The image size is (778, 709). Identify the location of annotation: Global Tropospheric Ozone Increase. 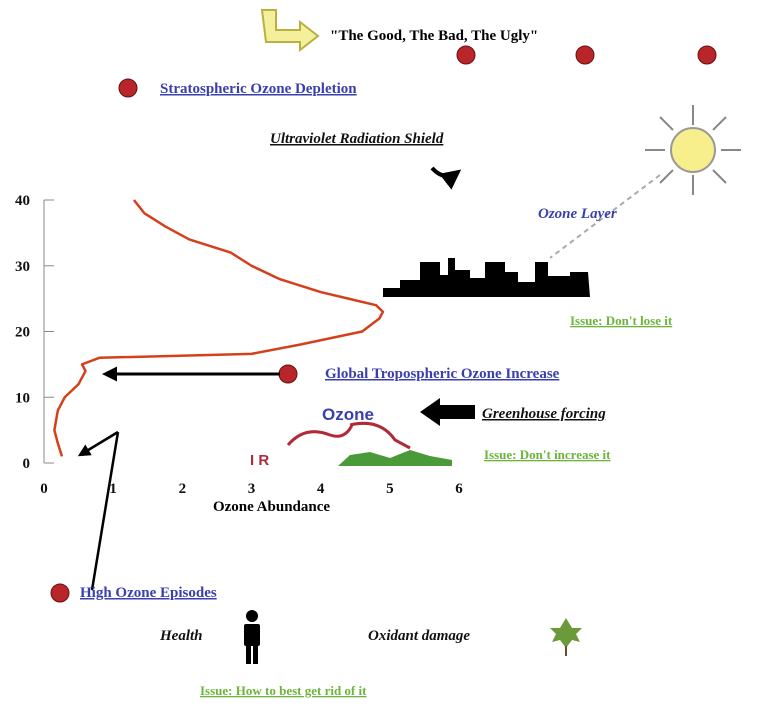
(442, 374).